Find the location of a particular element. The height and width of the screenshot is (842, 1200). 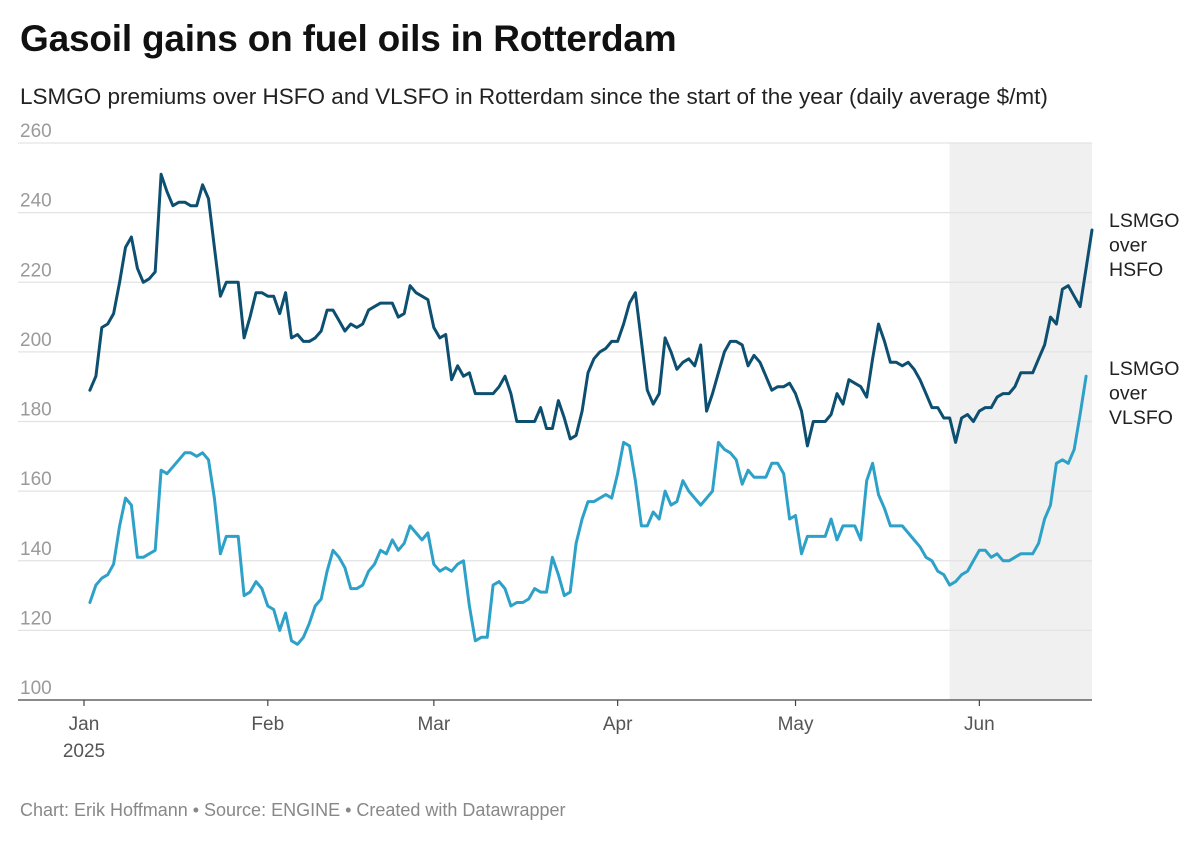

x-tick-label: Feb is located at coordinates (267, 724).